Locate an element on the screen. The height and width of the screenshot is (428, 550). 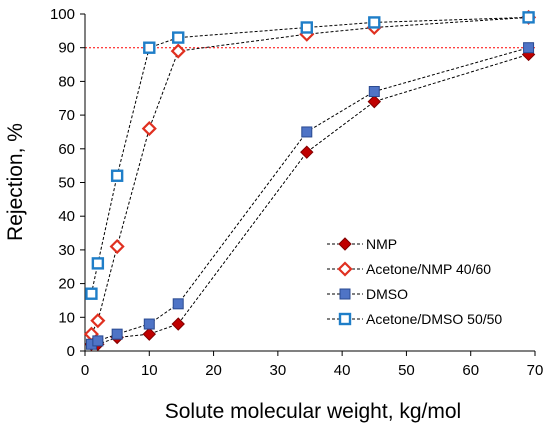
y-tick-label: 40 is located at coordinates (66, 216).